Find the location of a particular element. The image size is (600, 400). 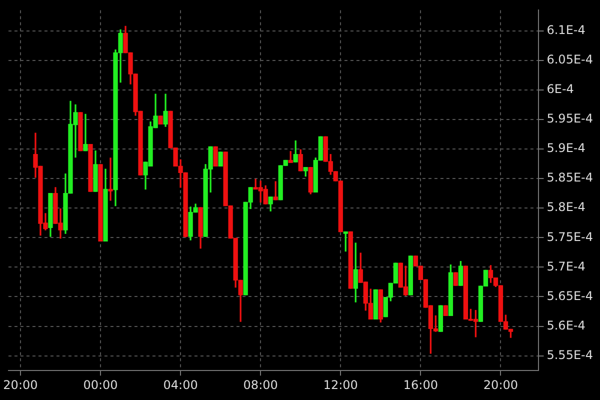

y-tick-label: 6.05E-4 is located at coordinates (569, 59).